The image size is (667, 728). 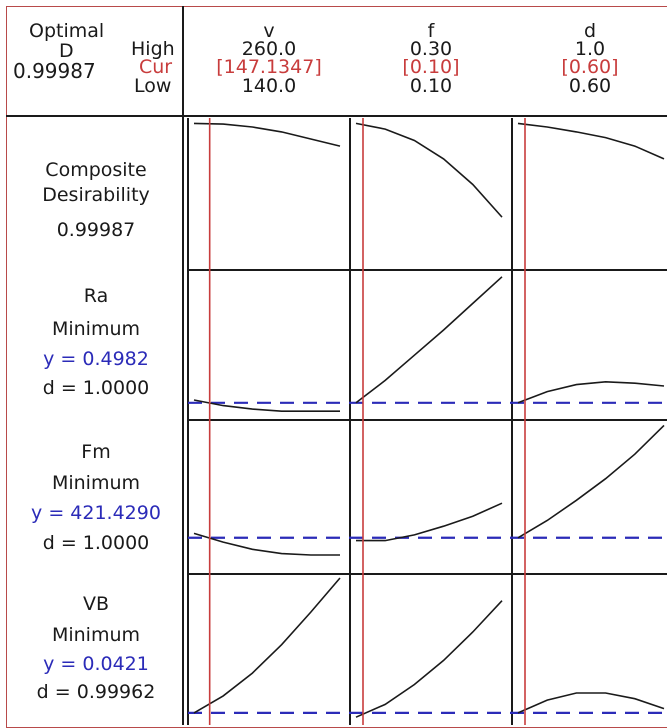 I want to click on optimal-d-label: D, so click(x=66, y=51).